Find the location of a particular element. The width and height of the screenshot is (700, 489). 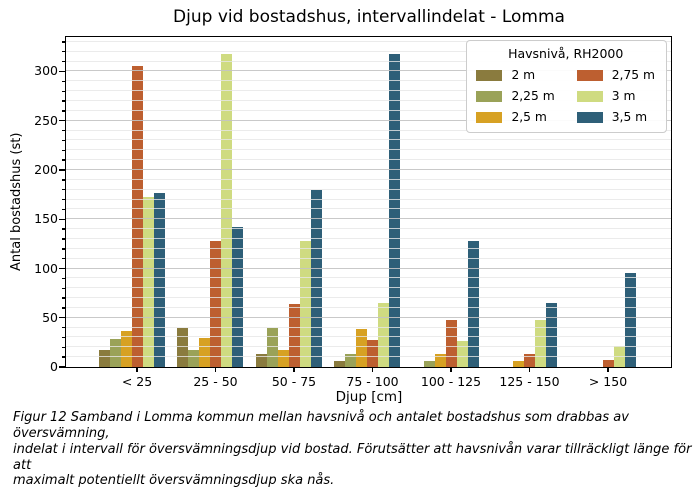

y-tick-label: 100 is located at coordinates (46, 268).